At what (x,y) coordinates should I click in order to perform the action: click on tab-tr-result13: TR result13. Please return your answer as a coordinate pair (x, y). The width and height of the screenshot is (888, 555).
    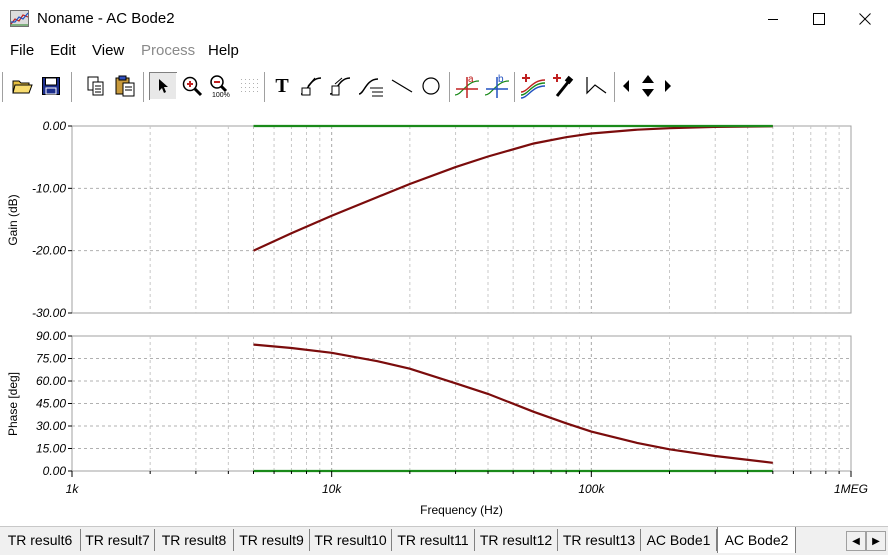
    Looking at the image, I should click on (599, 540).